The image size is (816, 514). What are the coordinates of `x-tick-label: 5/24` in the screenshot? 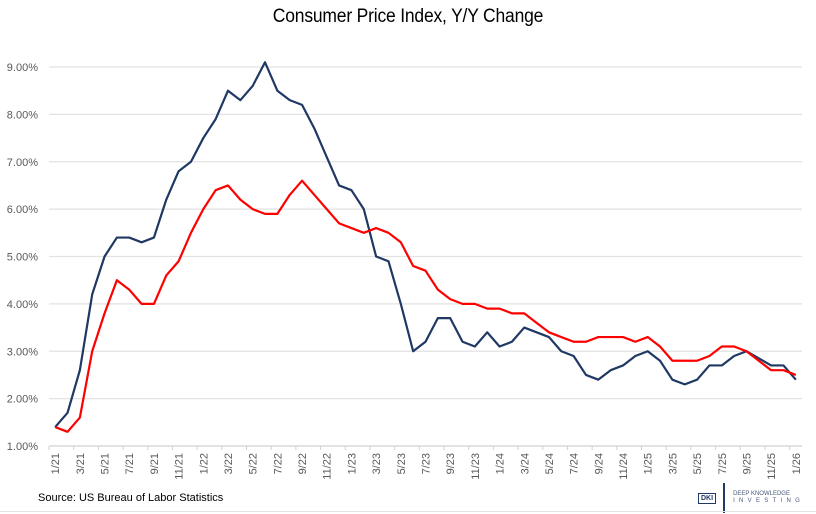 It's located at (550, 463).